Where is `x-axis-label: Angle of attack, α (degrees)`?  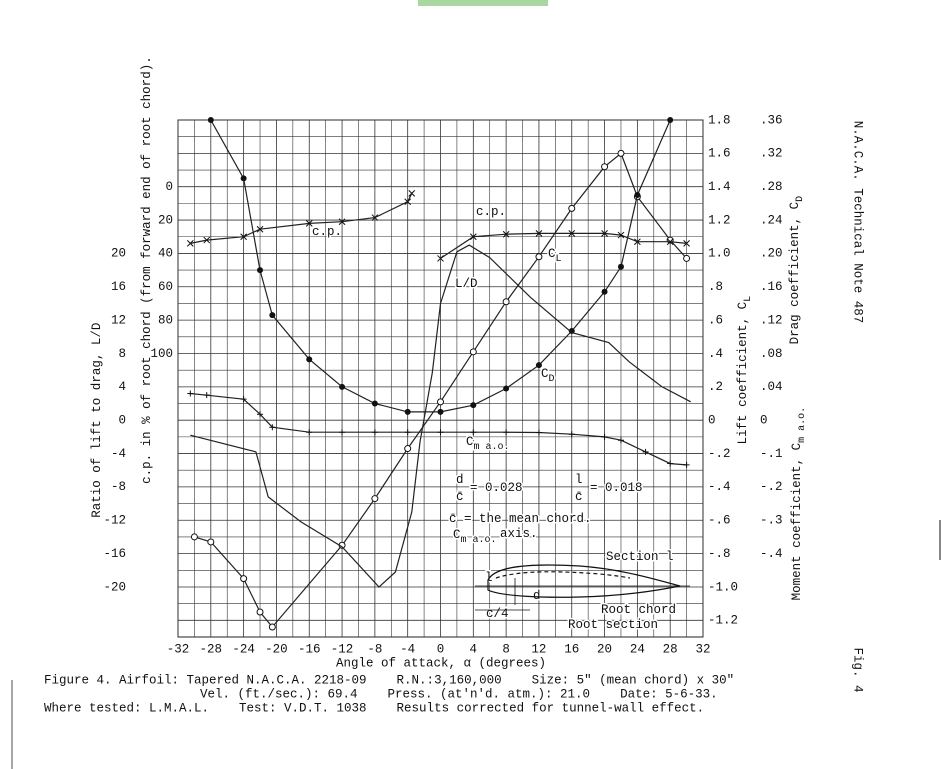
x-axis-label: Angle of attack, α (degrees) is located at coordinates (441, 663).